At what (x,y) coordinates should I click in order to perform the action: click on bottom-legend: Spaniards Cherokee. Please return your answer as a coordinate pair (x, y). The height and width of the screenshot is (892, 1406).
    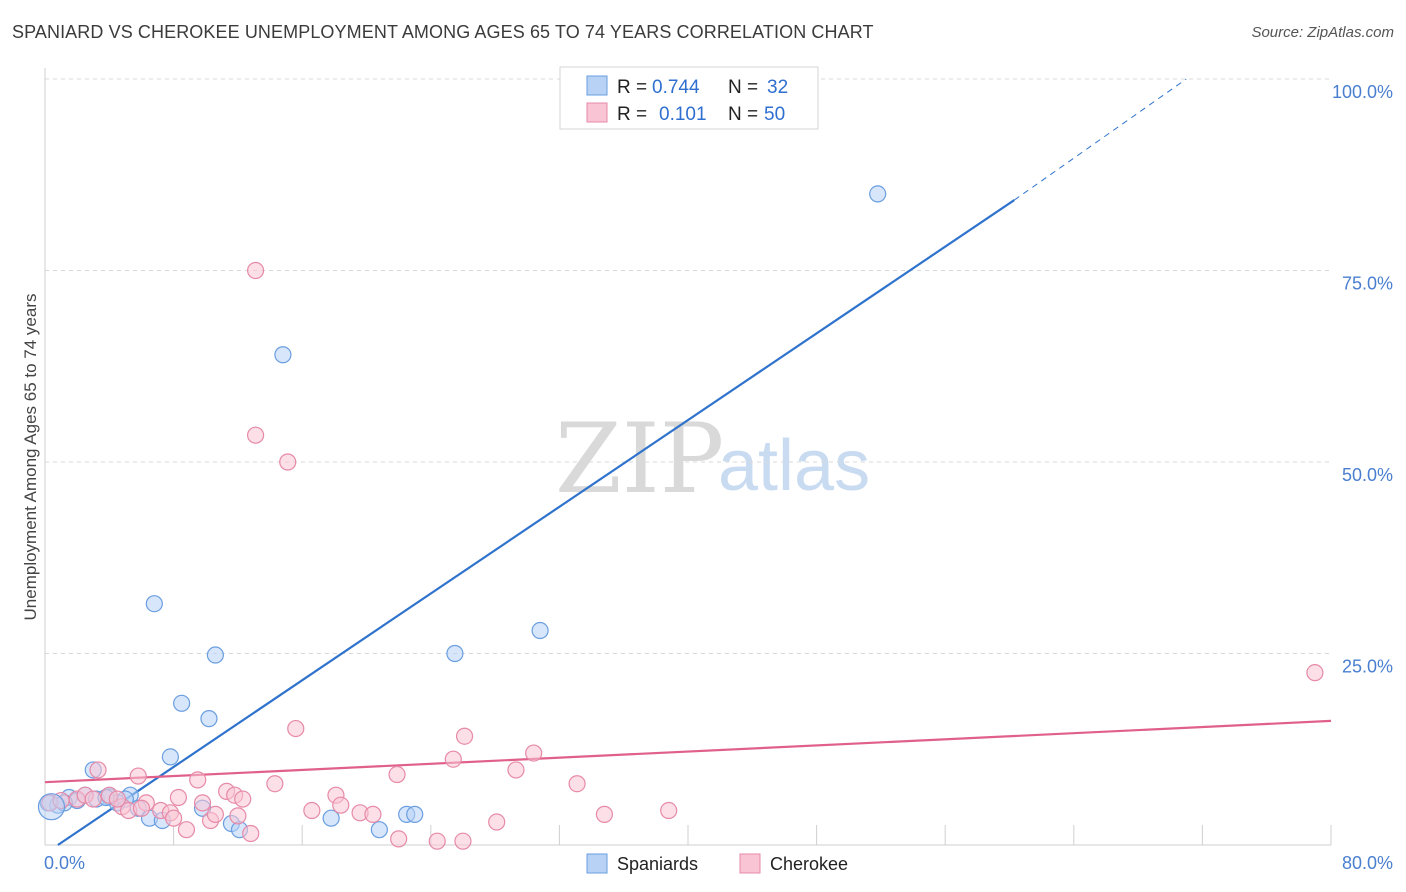
    Looking at the image, I should click on (717, 863).